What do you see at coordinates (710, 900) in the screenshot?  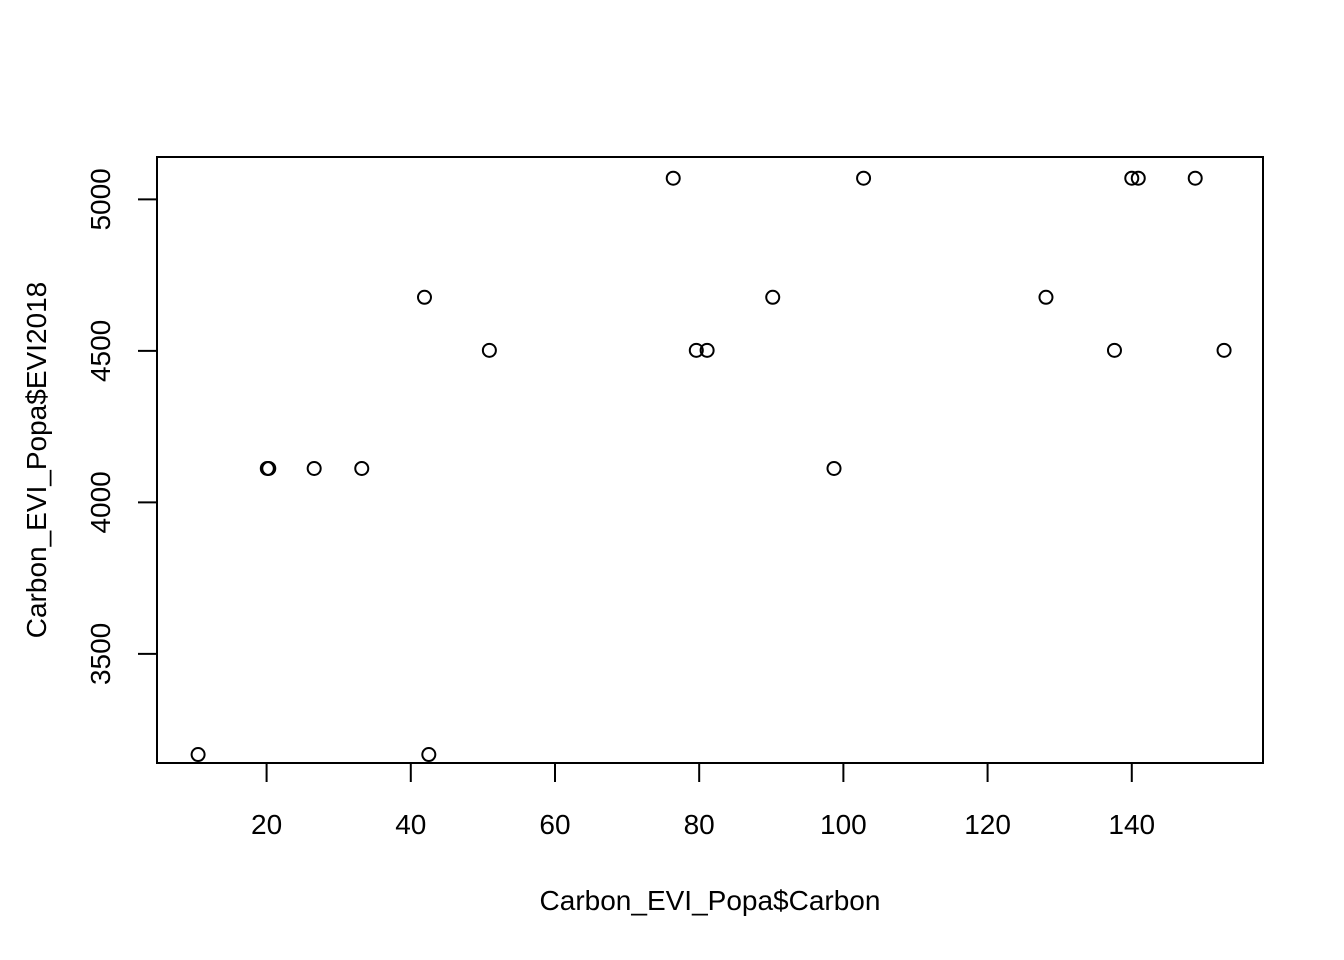 I see `x-axis-label: Carbon_EVI_Popa$Carbon` at bounding box center [710, 900].